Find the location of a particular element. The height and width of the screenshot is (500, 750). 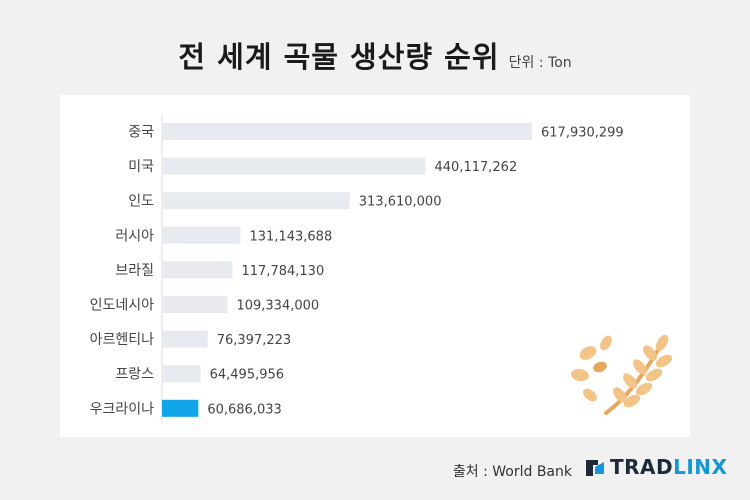

brand-logo: TRADLINX is located at coordinates (655, 467).